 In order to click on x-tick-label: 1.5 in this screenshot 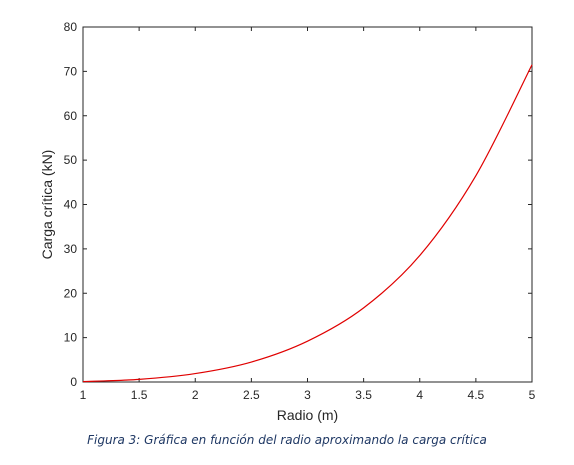, I will do `click(139, 395)`.